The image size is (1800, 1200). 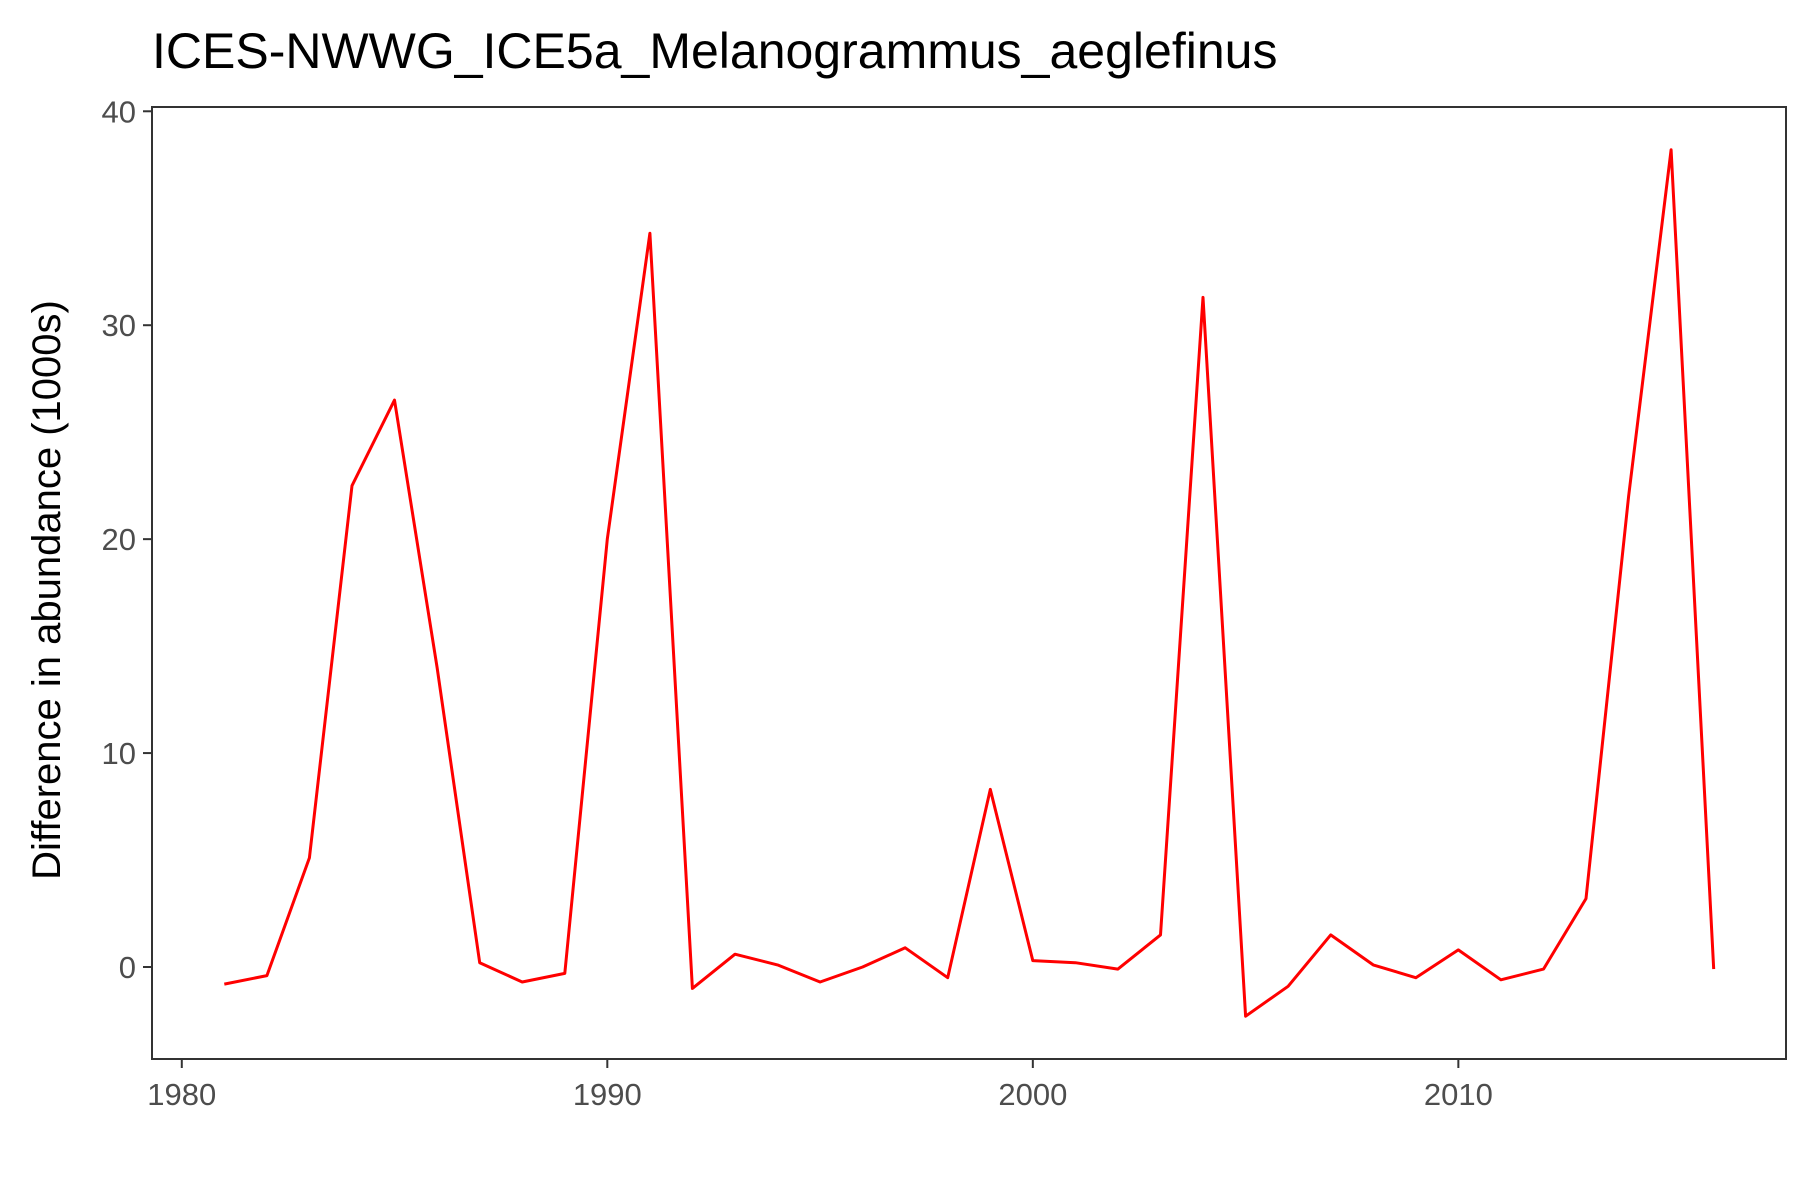 I want to click on y-axis-ticks: 0 10 20 30 40, so click(x=127, y=539).